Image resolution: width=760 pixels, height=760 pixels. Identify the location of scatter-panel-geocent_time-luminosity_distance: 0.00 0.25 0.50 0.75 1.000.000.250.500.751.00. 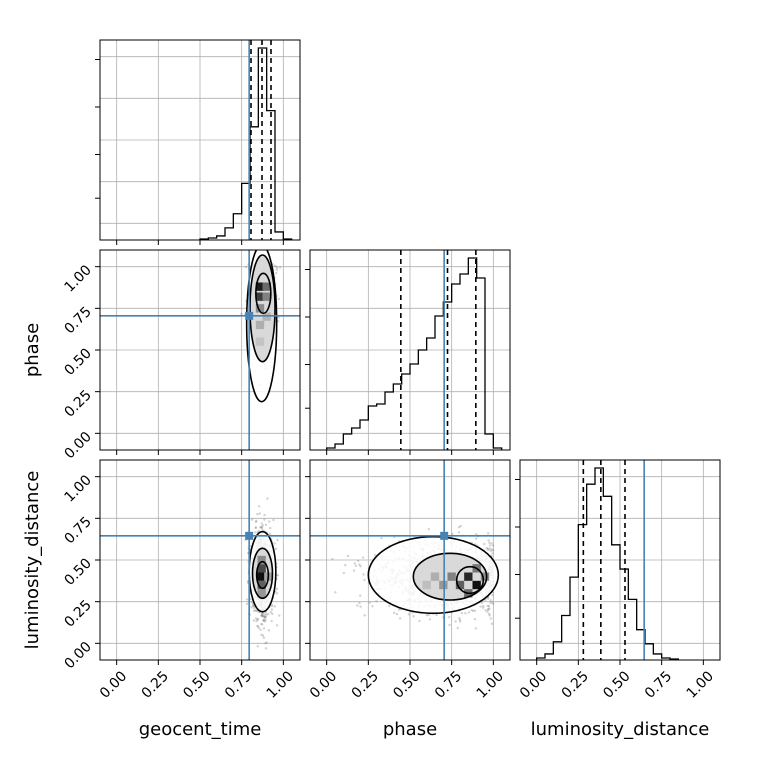
(181, 580).